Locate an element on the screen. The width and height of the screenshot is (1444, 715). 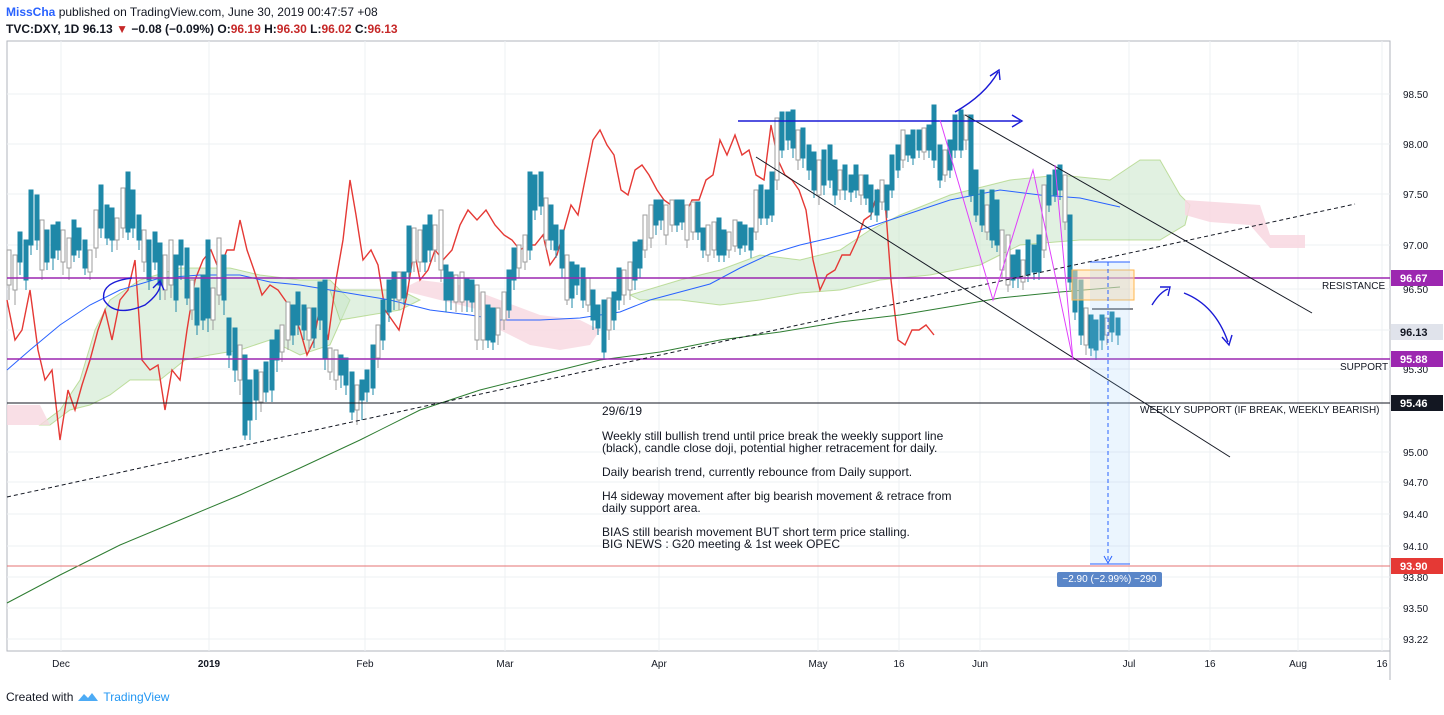
arrow-down-icon is located at coordinates (1227, 340).